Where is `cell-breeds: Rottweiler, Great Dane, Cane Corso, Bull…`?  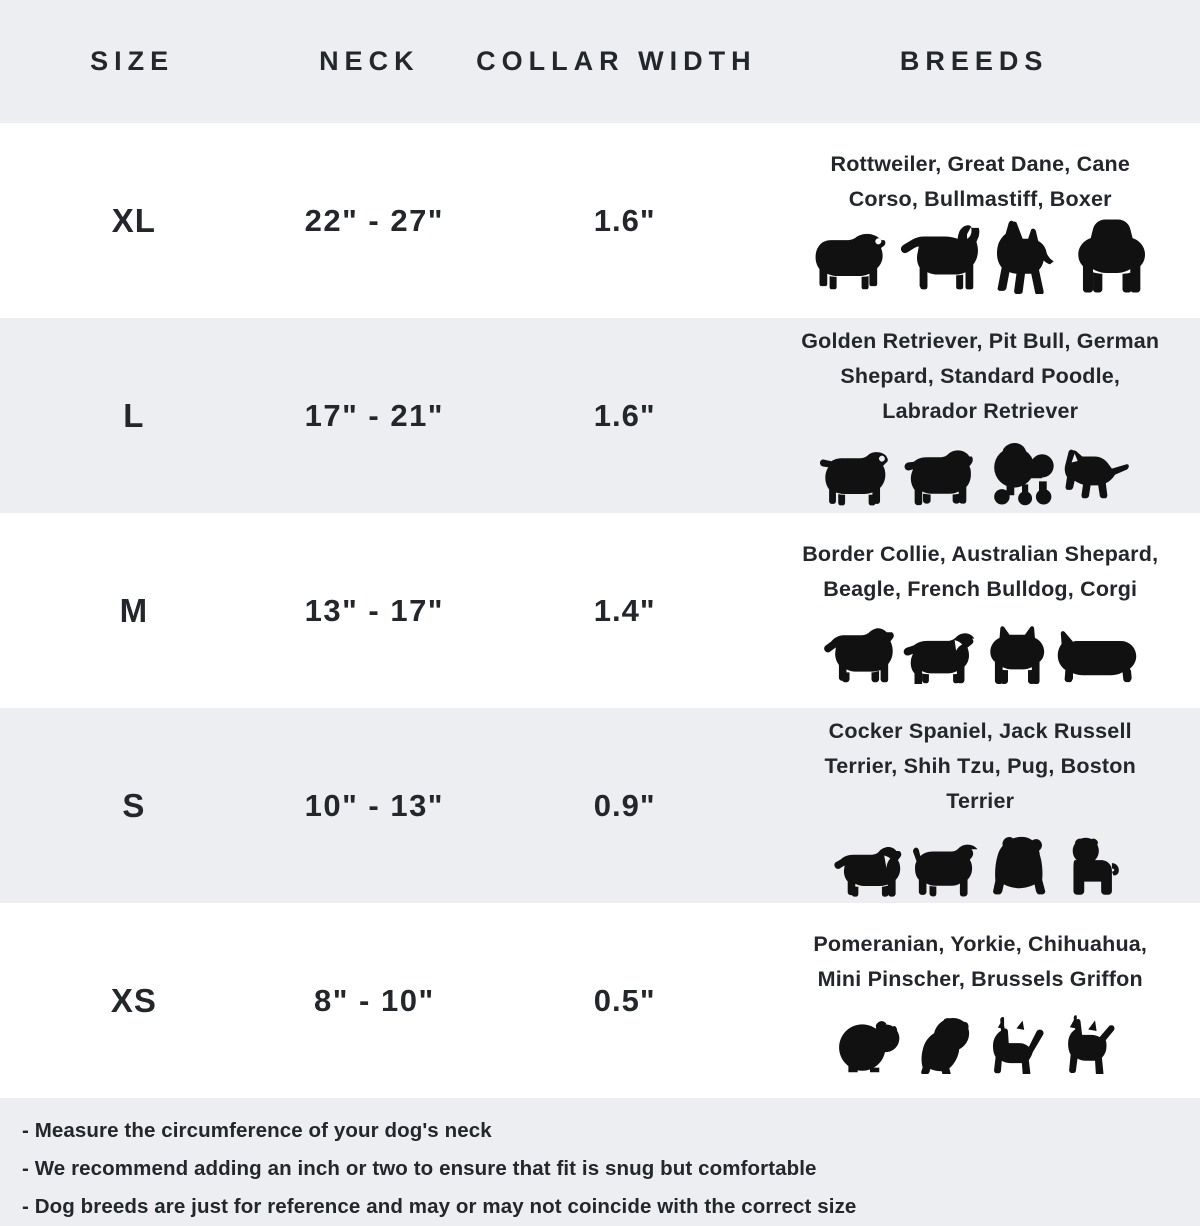 cell-breeds: Rottweiler, Great Dane, Cane Corso, Bull… is located at coordinates (989, 221).